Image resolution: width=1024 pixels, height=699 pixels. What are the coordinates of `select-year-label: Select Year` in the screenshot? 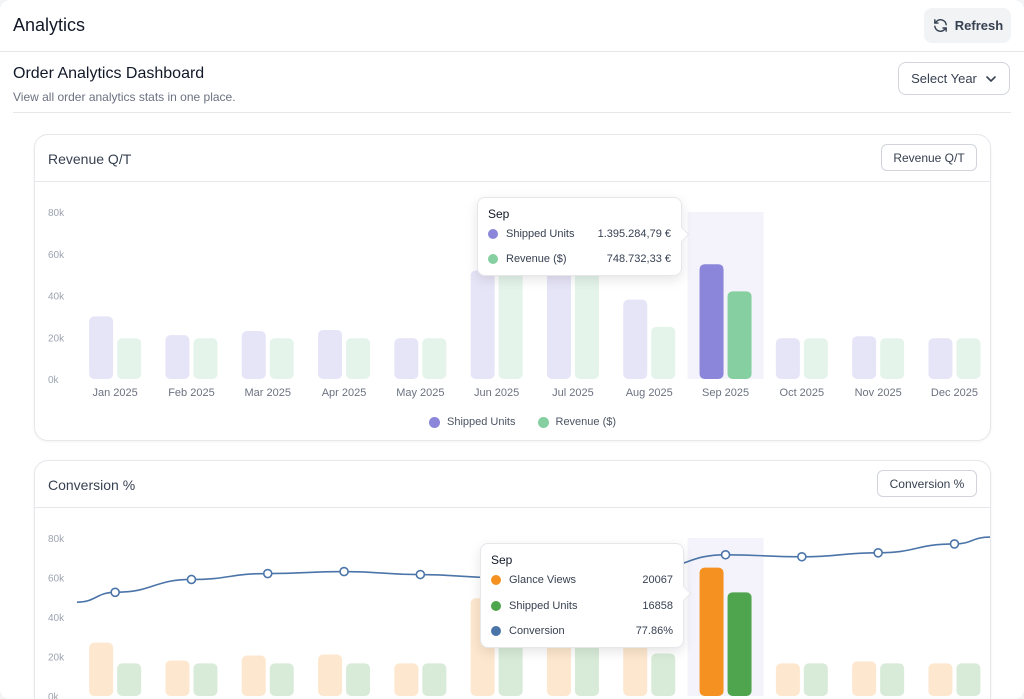 It's located at (944, 78).